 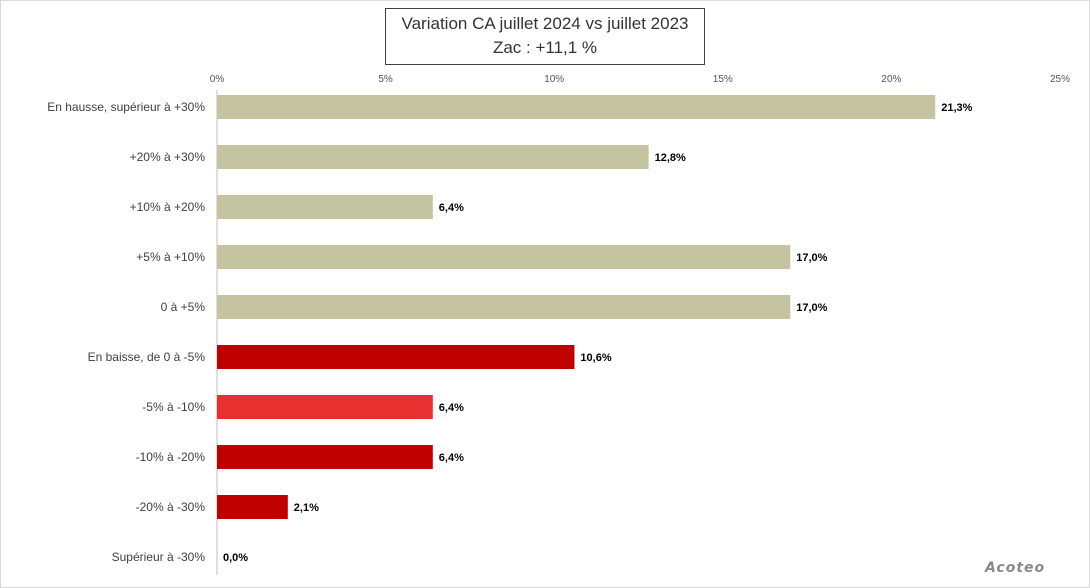 What do you see at coordinates (956, 108) in the screenshot?
I see `value-label: 21,3%` at bounding box center [956, 108].